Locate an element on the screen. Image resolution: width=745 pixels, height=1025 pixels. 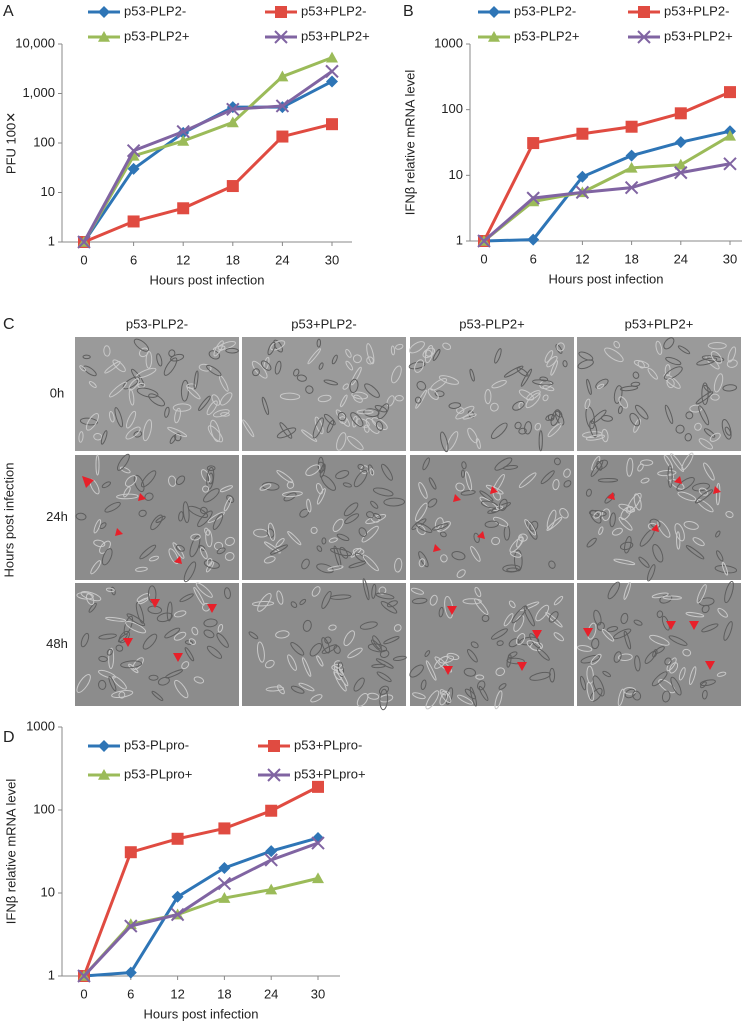
legend-label: p53+PLP2- is located at coordinates (333, 10).